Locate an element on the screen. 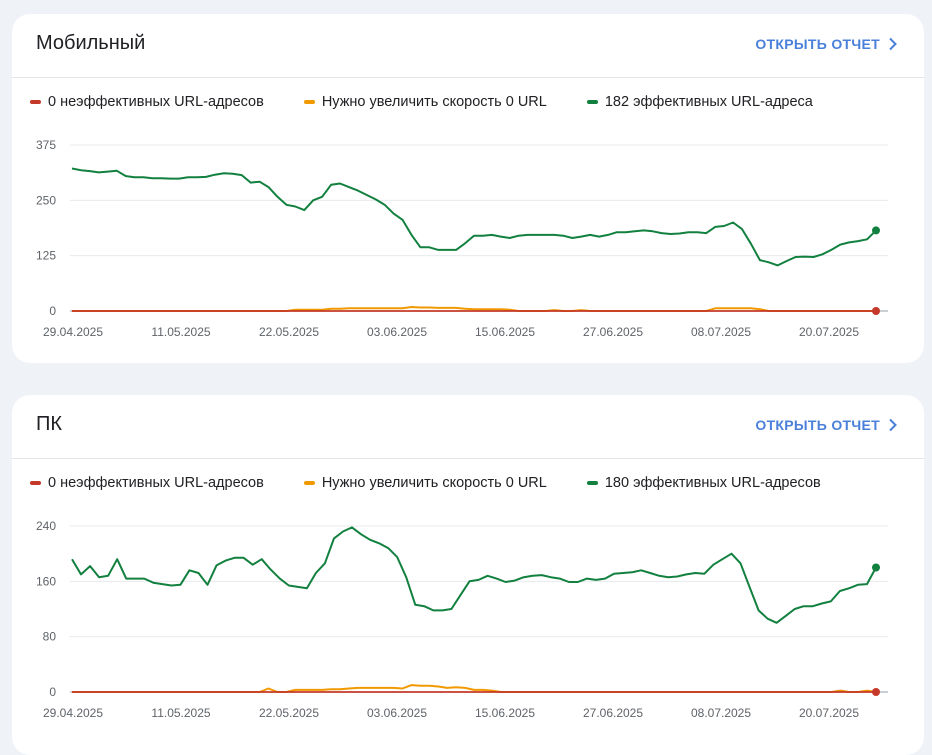 This screenshot has width=932, height=755. series-line-orange is located at coordinates (474, 688).